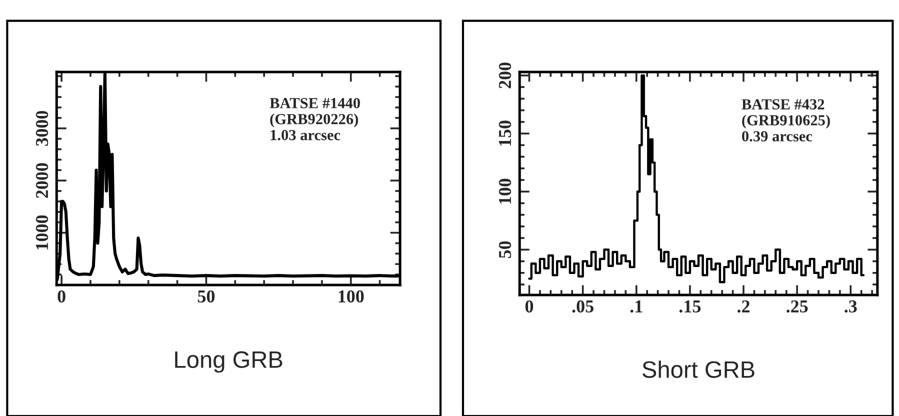 The width and height of the screenshot is (899, 416). I want to click on y-tick-label: 150, so click(505, 133).